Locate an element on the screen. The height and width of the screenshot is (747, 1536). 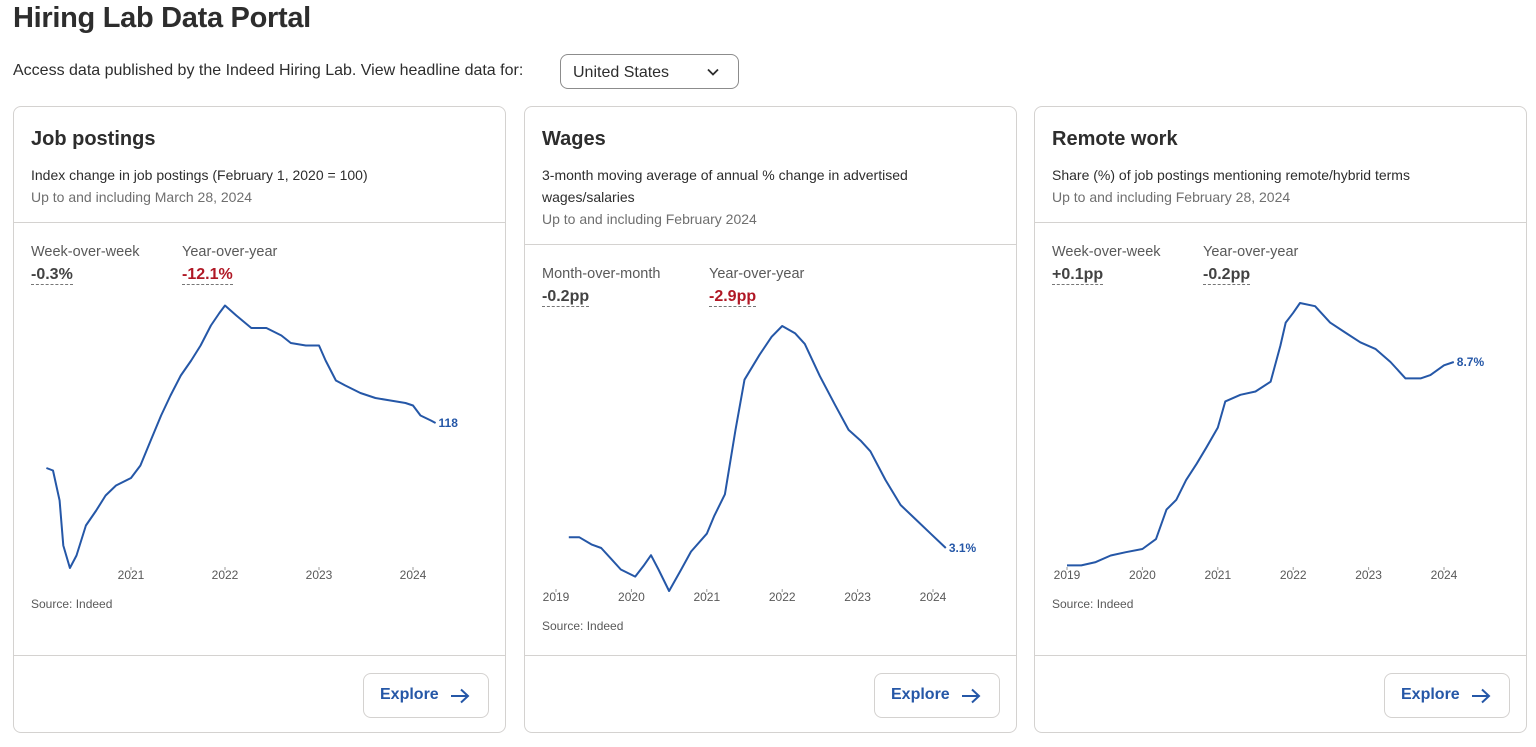
stat-year-over-year: Year-over-year -2.9pp is located at coordinates (756, 286).